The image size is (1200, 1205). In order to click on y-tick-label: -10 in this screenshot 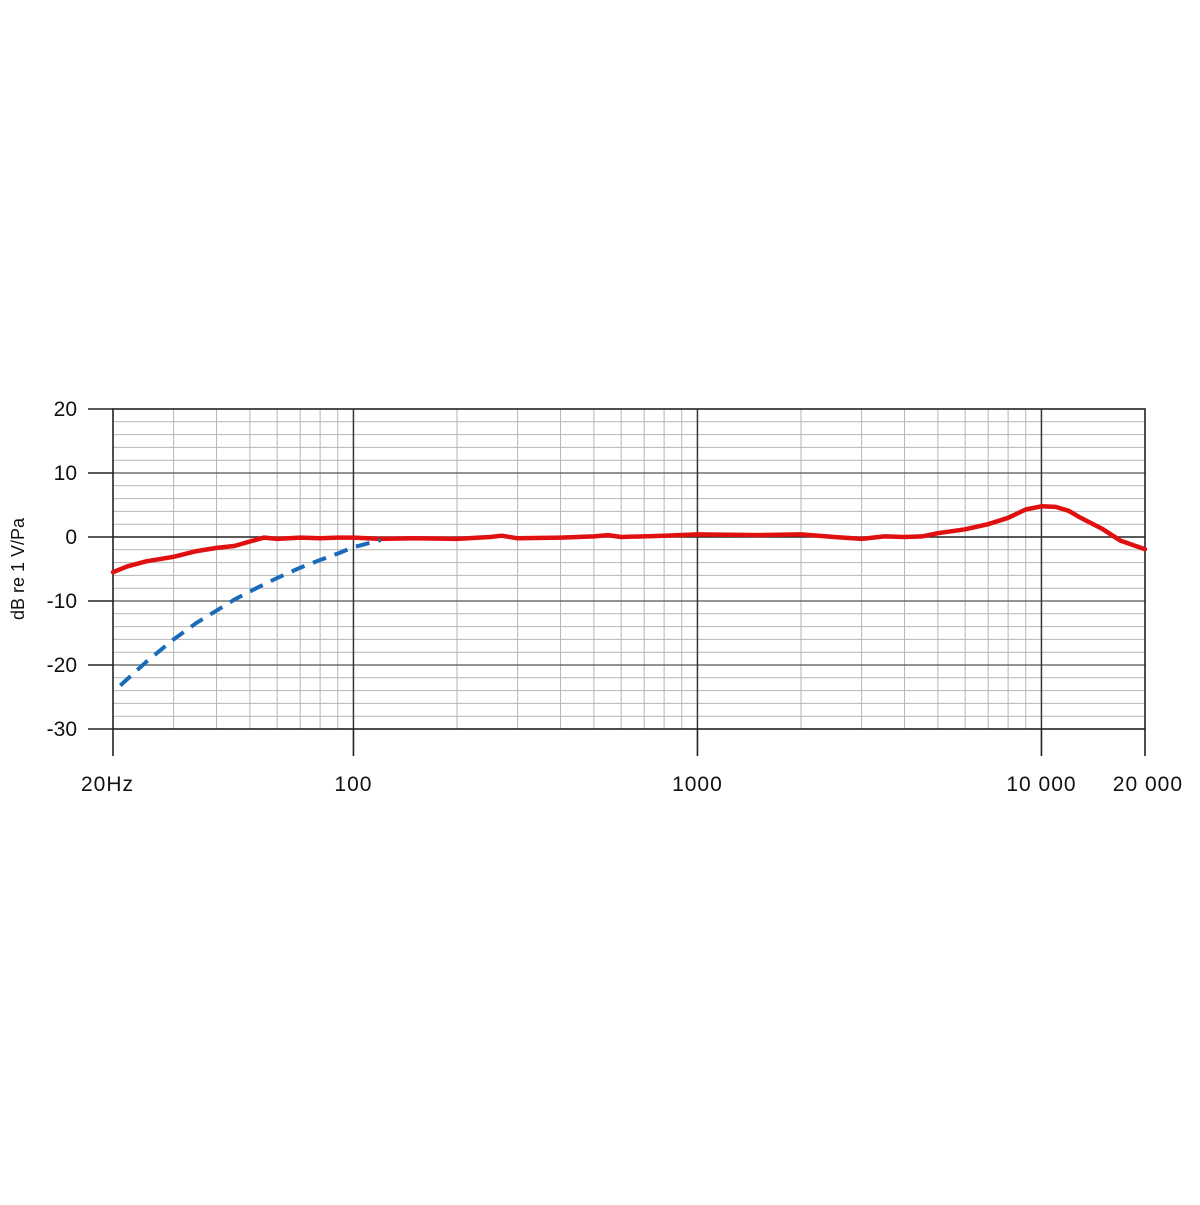, I will do `click(62, 601)`.